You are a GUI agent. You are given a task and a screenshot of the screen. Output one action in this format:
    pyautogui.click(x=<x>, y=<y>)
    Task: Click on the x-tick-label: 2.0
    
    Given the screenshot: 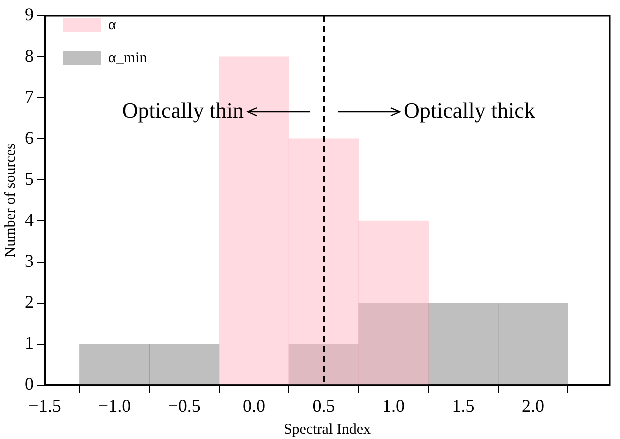 What is the action you would take?
    pyautogui.click(x=533, y=406)
    